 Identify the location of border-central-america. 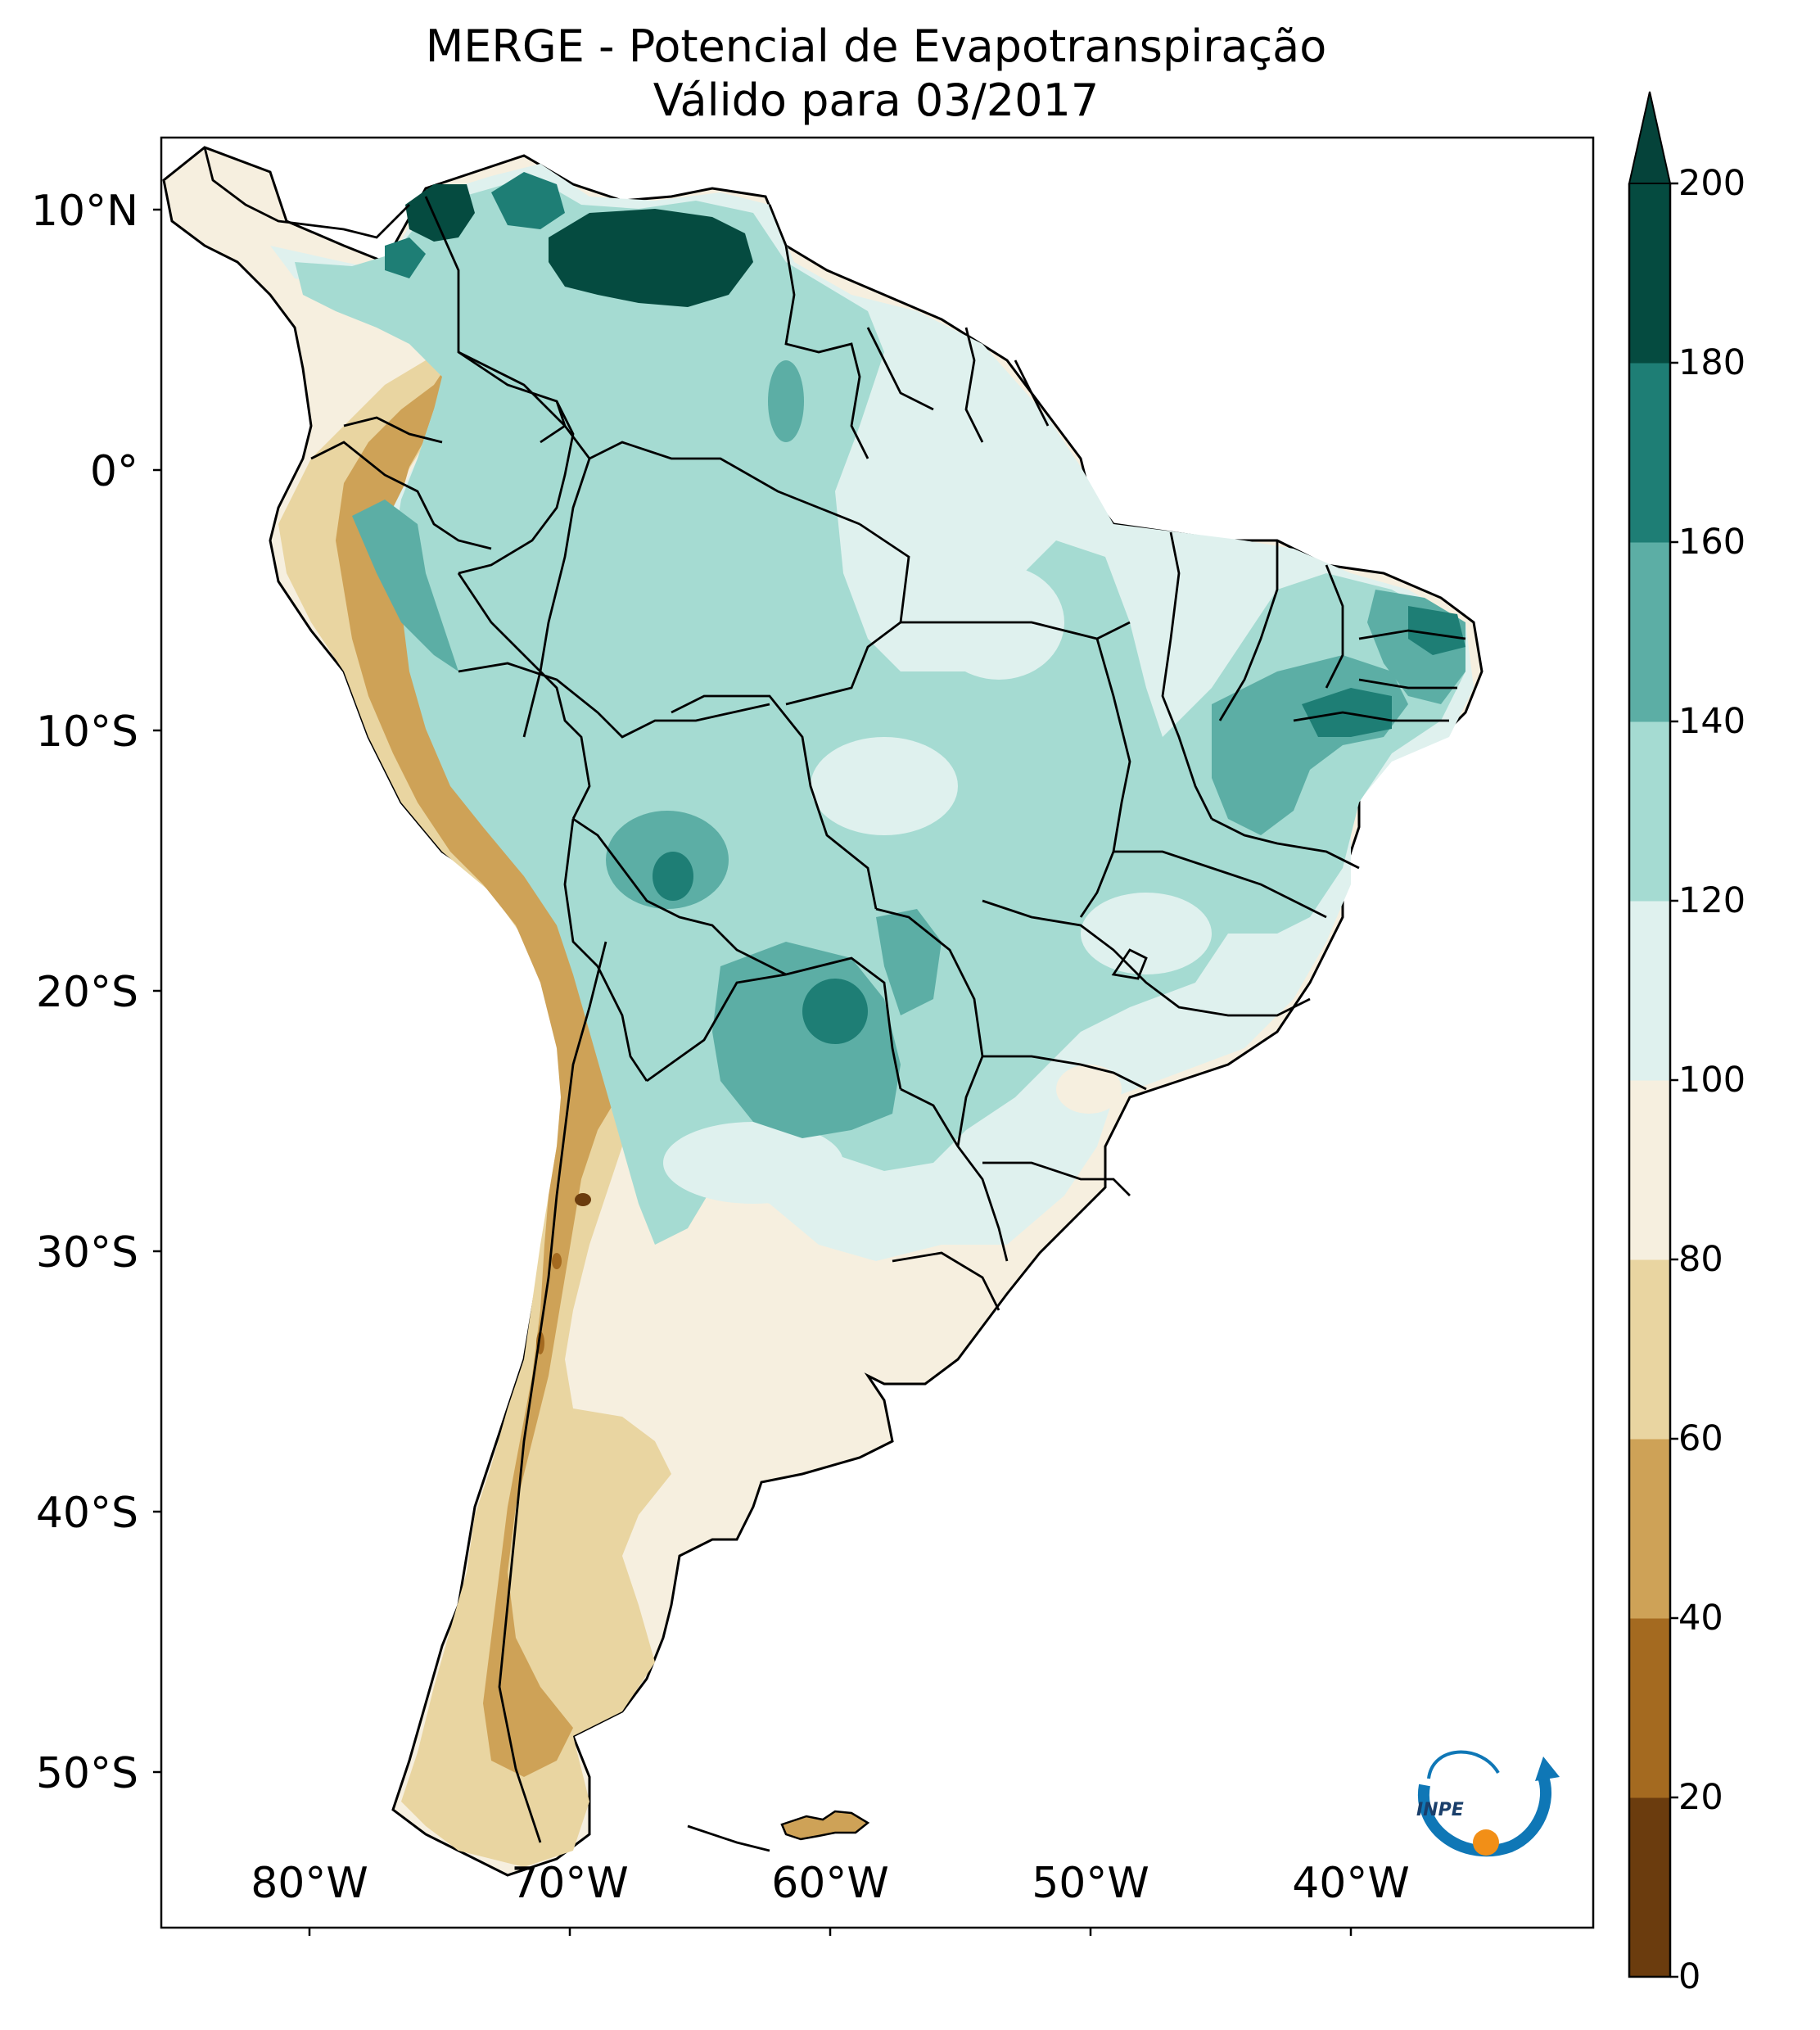
(306, 193).